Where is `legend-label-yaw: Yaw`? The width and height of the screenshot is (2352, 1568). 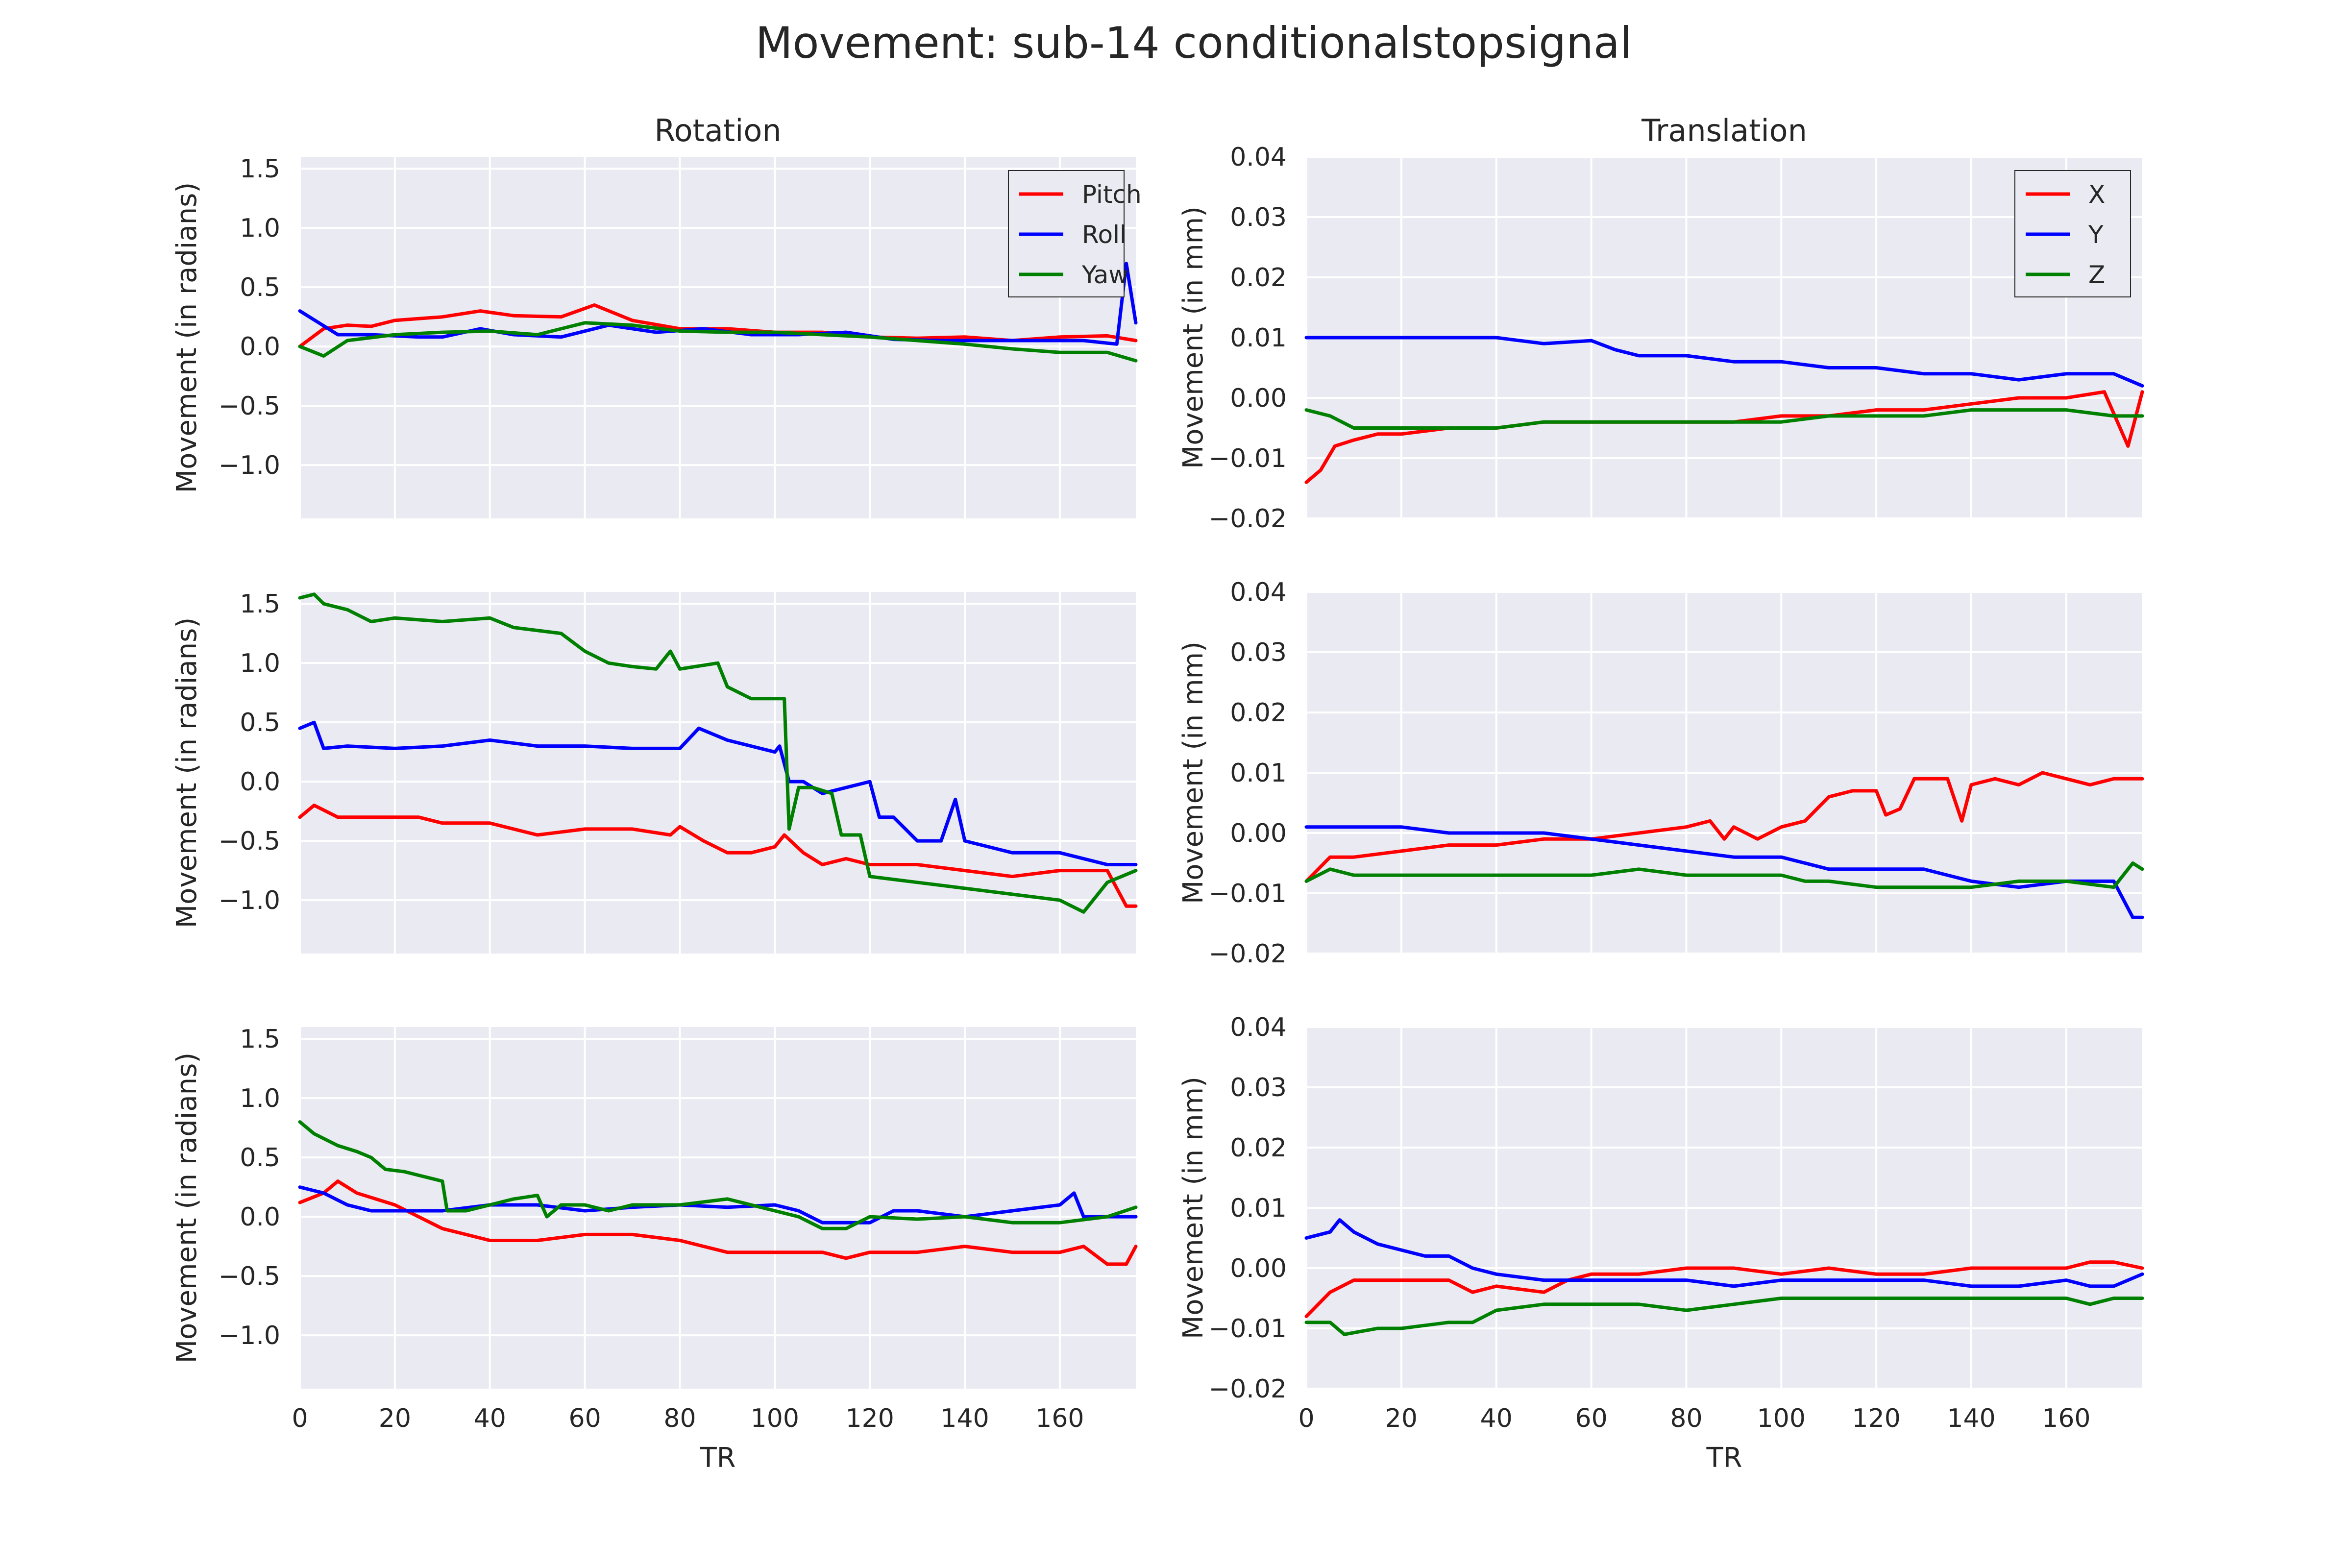 legend-label-yaw: Yaw is located at coordinates (1104, 275).